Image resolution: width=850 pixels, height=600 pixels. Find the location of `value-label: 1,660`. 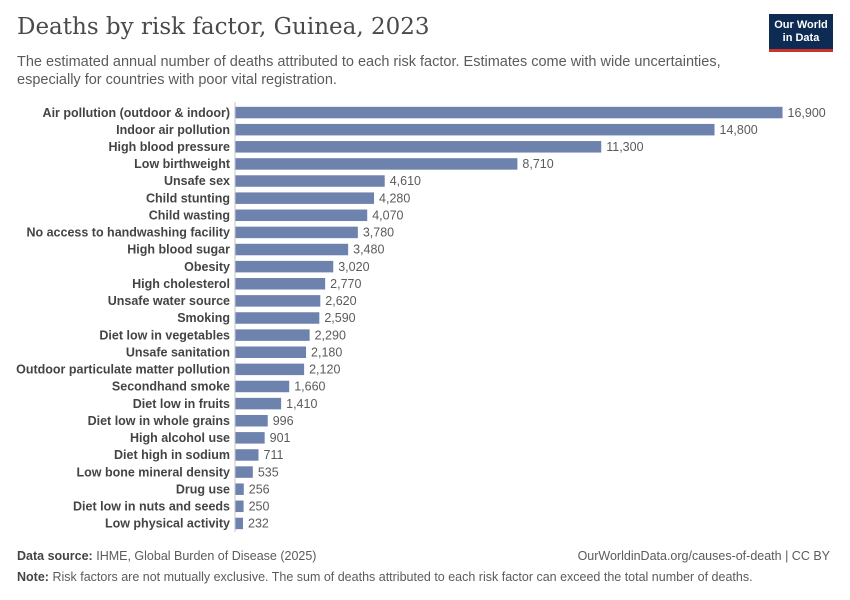

value-label: 1,660 is located at coordinates (309, 387).